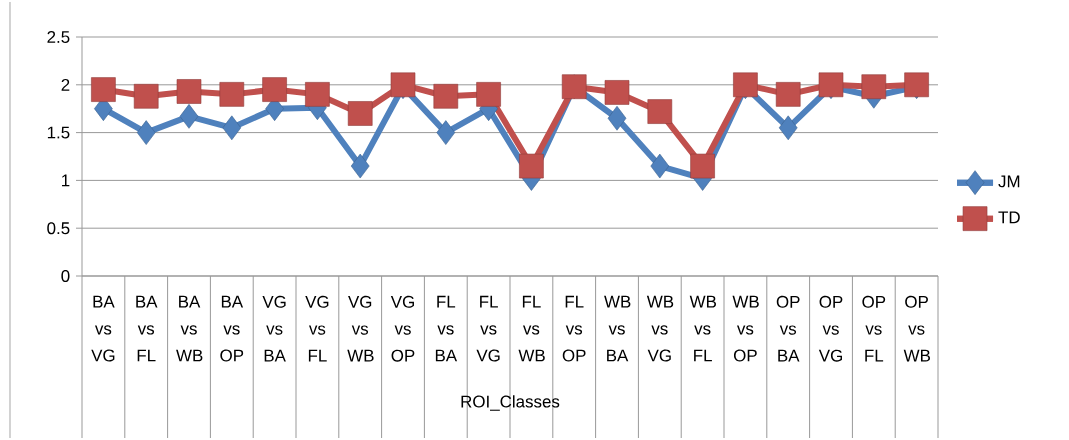 Image resolution: width=1069 pixels, height=440 pixels. What do you see at coordinates (446, 328) in the screenshot?
I see `x-tick-label: FL vs BA` at bounding box center [446, 328].